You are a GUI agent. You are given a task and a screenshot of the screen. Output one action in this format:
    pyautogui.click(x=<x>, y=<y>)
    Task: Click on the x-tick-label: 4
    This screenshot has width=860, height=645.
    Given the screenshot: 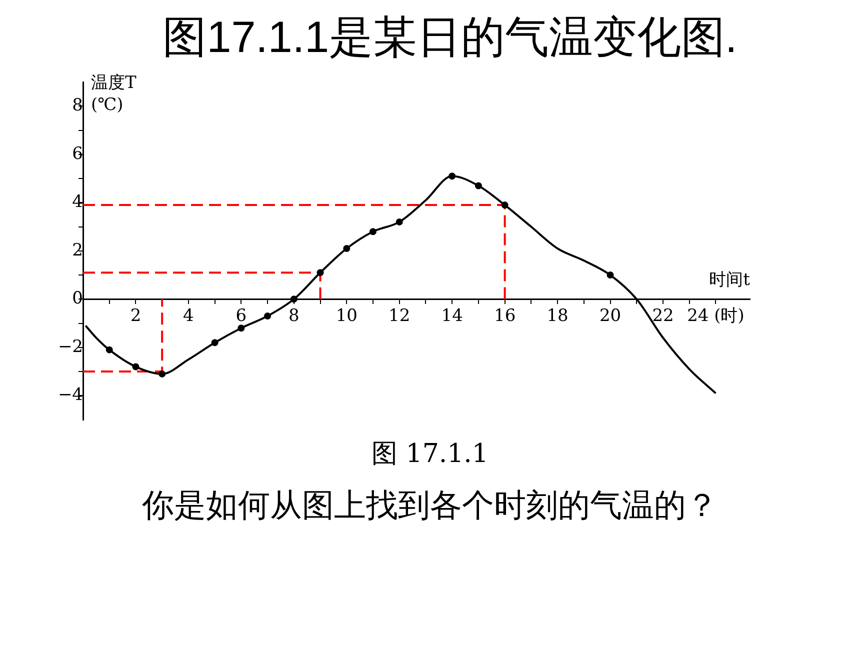 What is the action you would take?
    pyautogui.click(x=188, y=316)
    